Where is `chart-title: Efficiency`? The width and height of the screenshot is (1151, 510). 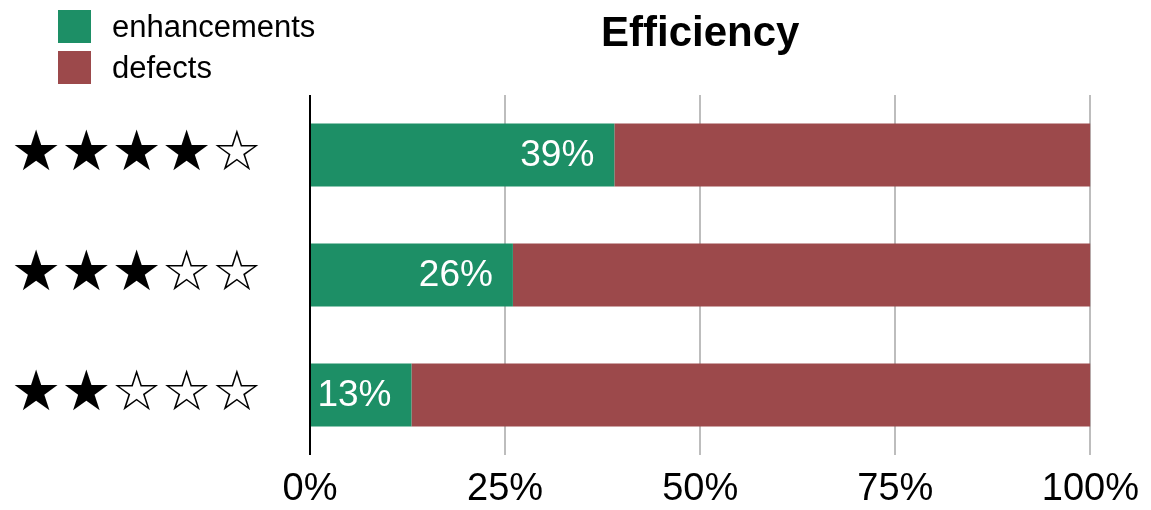
chart-title: Efficiency is located at coordinates (700, 31).